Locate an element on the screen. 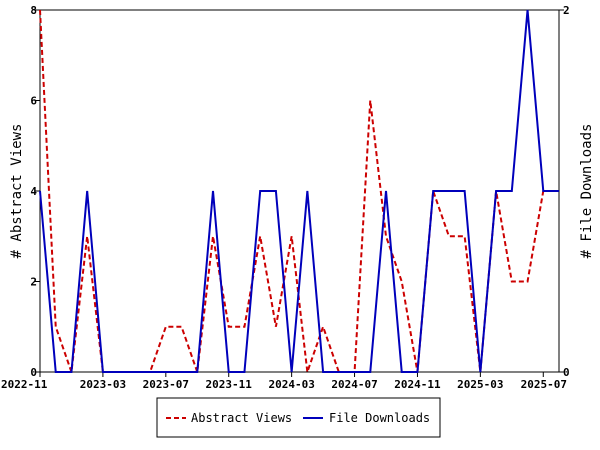  y-left-tick-label: 0 is located at coordinates (33, 372).